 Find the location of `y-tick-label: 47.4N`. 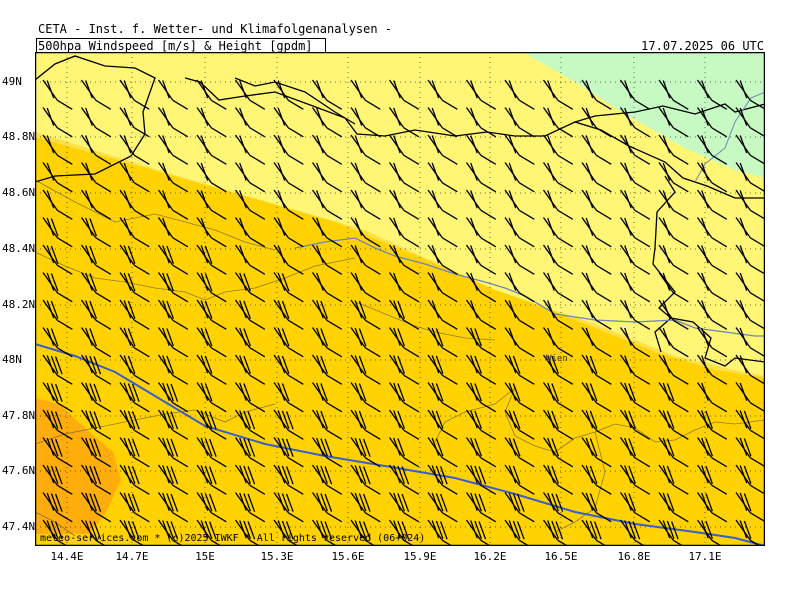

y-tick-label: 47.4N is located at coordinates (19, 526).